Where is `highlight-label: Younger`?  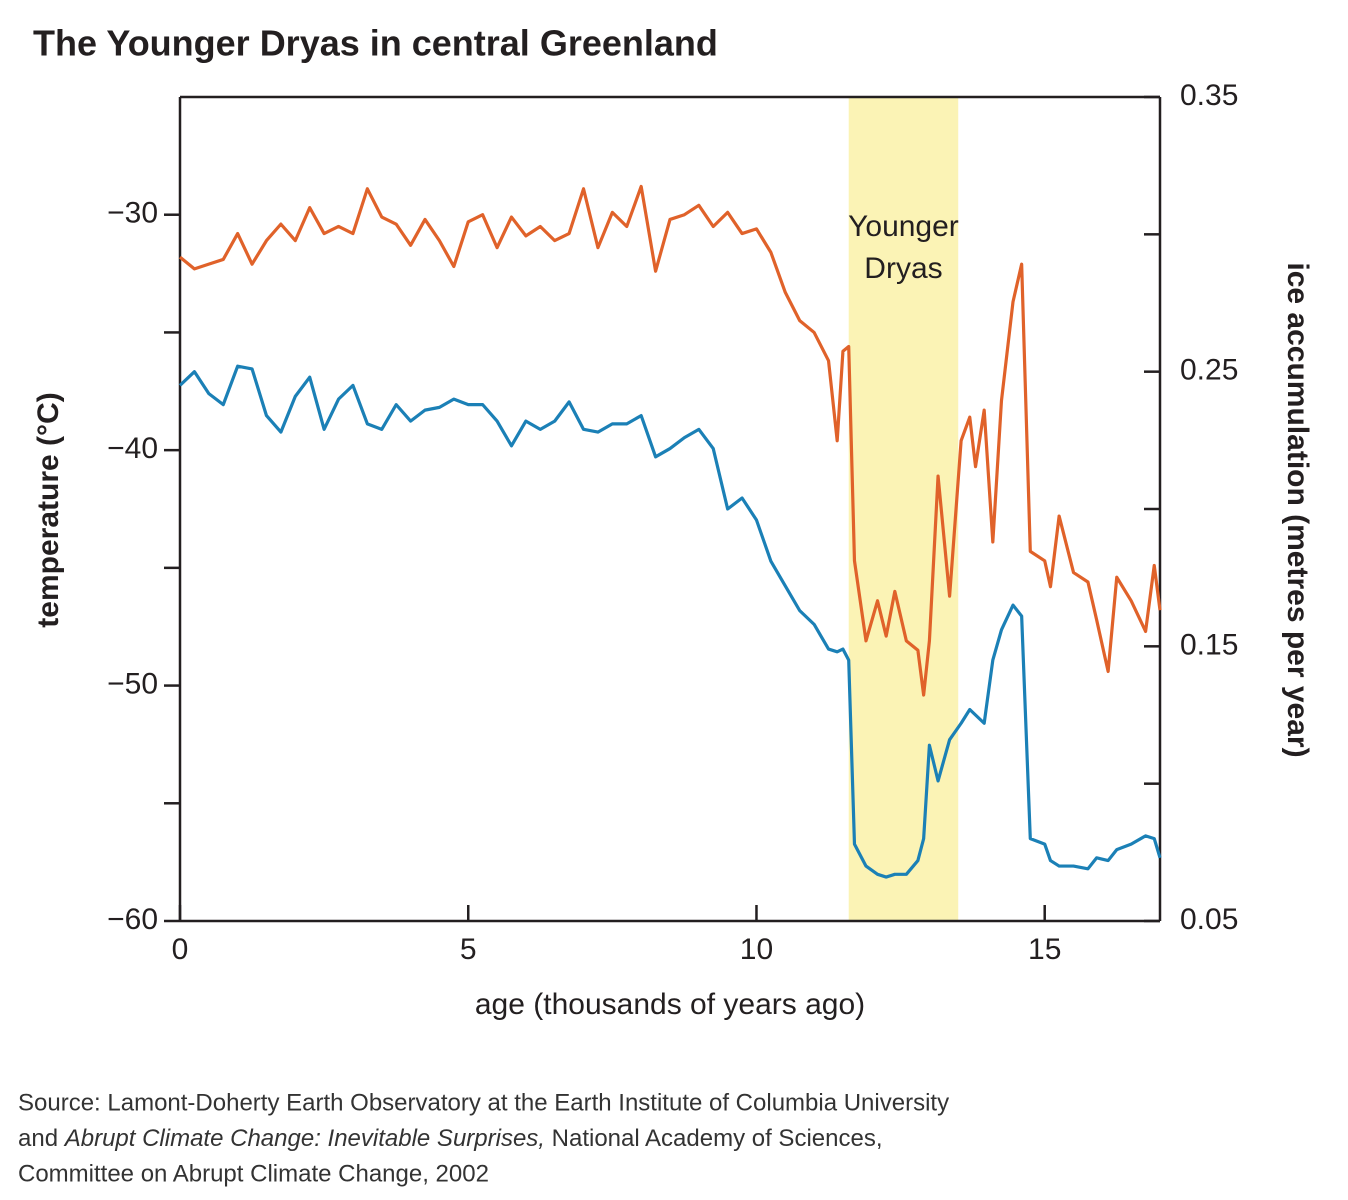
highlight-label: Younger is located at coordinates (903, 226).